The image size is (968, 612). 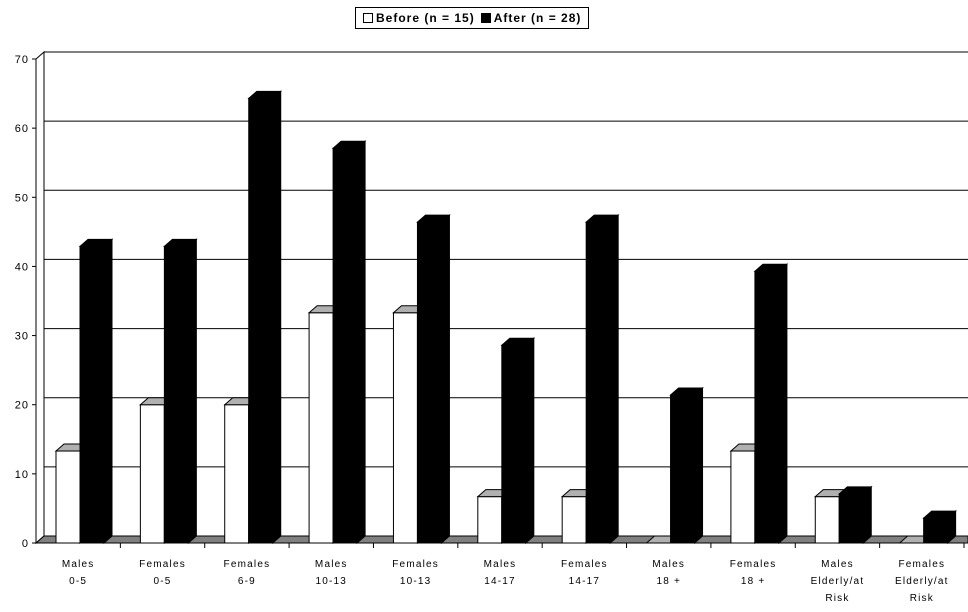 I want to click on y-tick-label-0: 0, so click(x=25, y=544).